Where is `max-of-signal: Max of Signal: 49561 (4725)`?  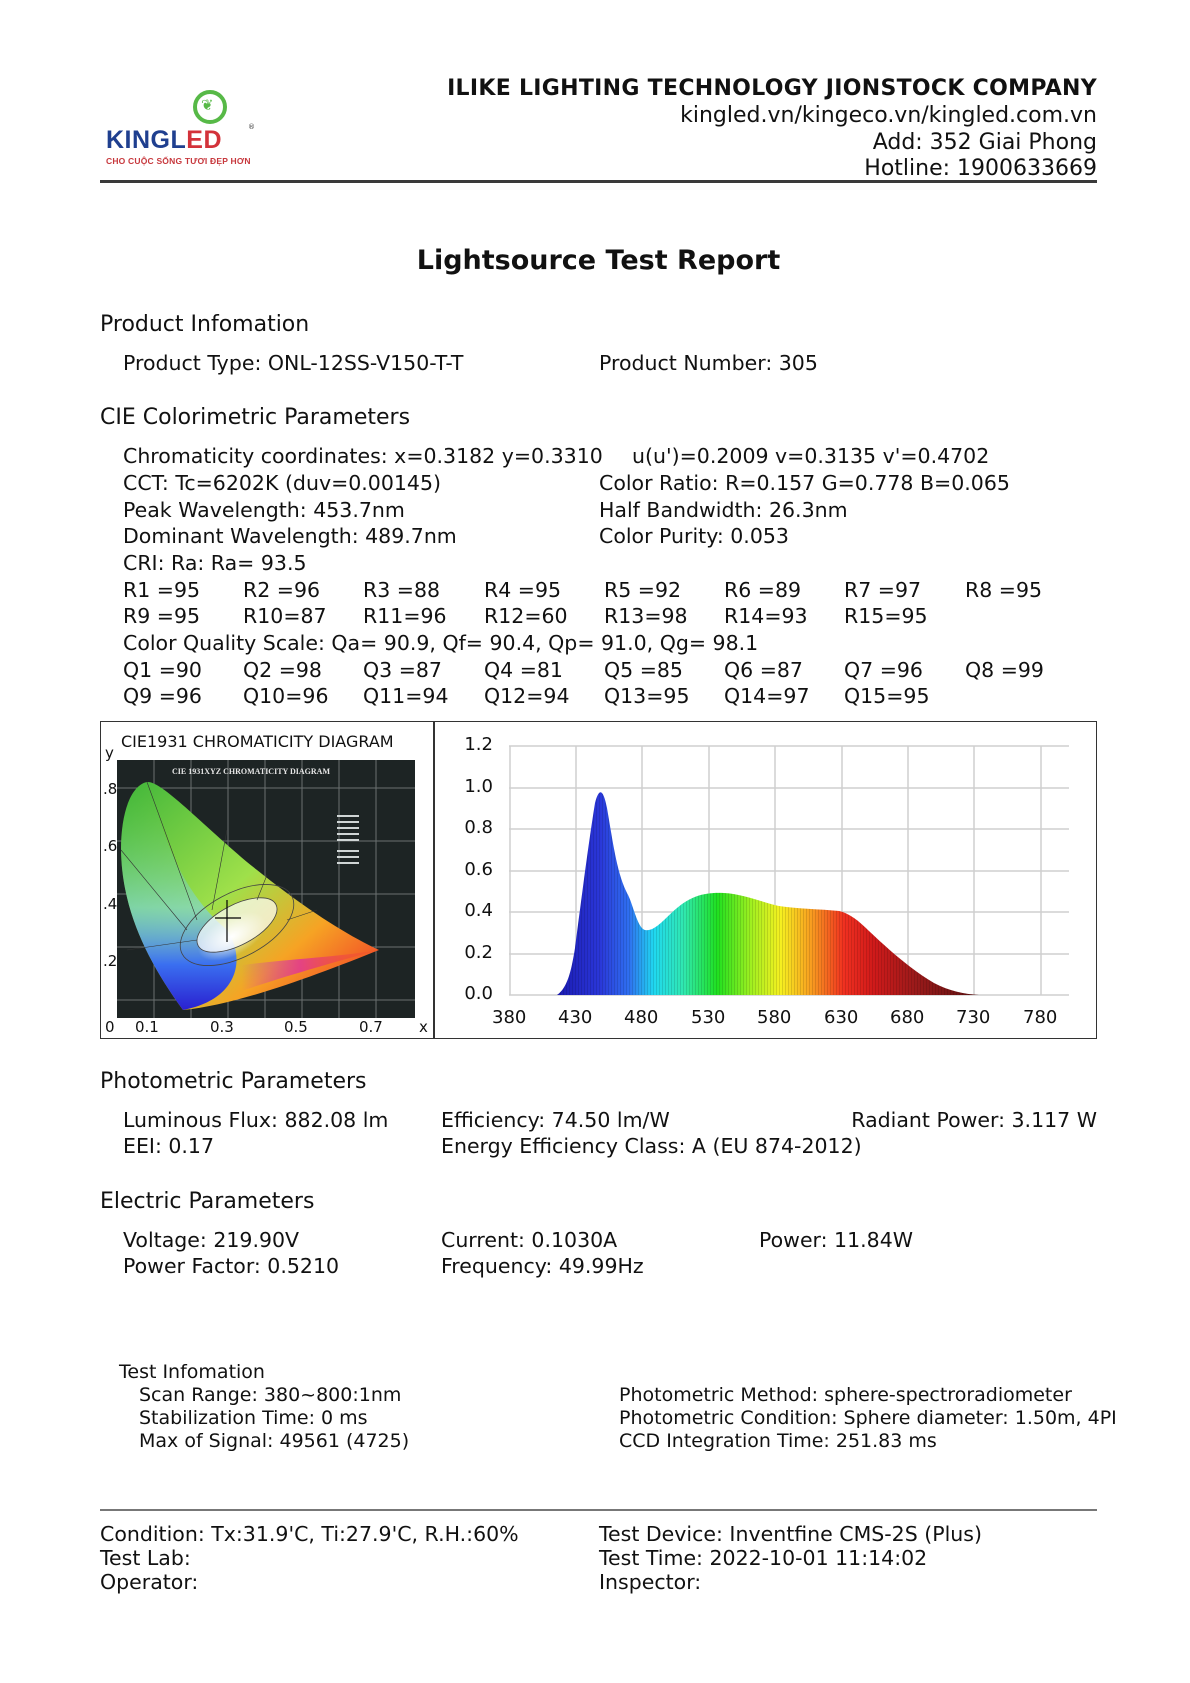
max-of-signal: Max of Signal: 49561 (4725) is located at coordinates (274, 1441).